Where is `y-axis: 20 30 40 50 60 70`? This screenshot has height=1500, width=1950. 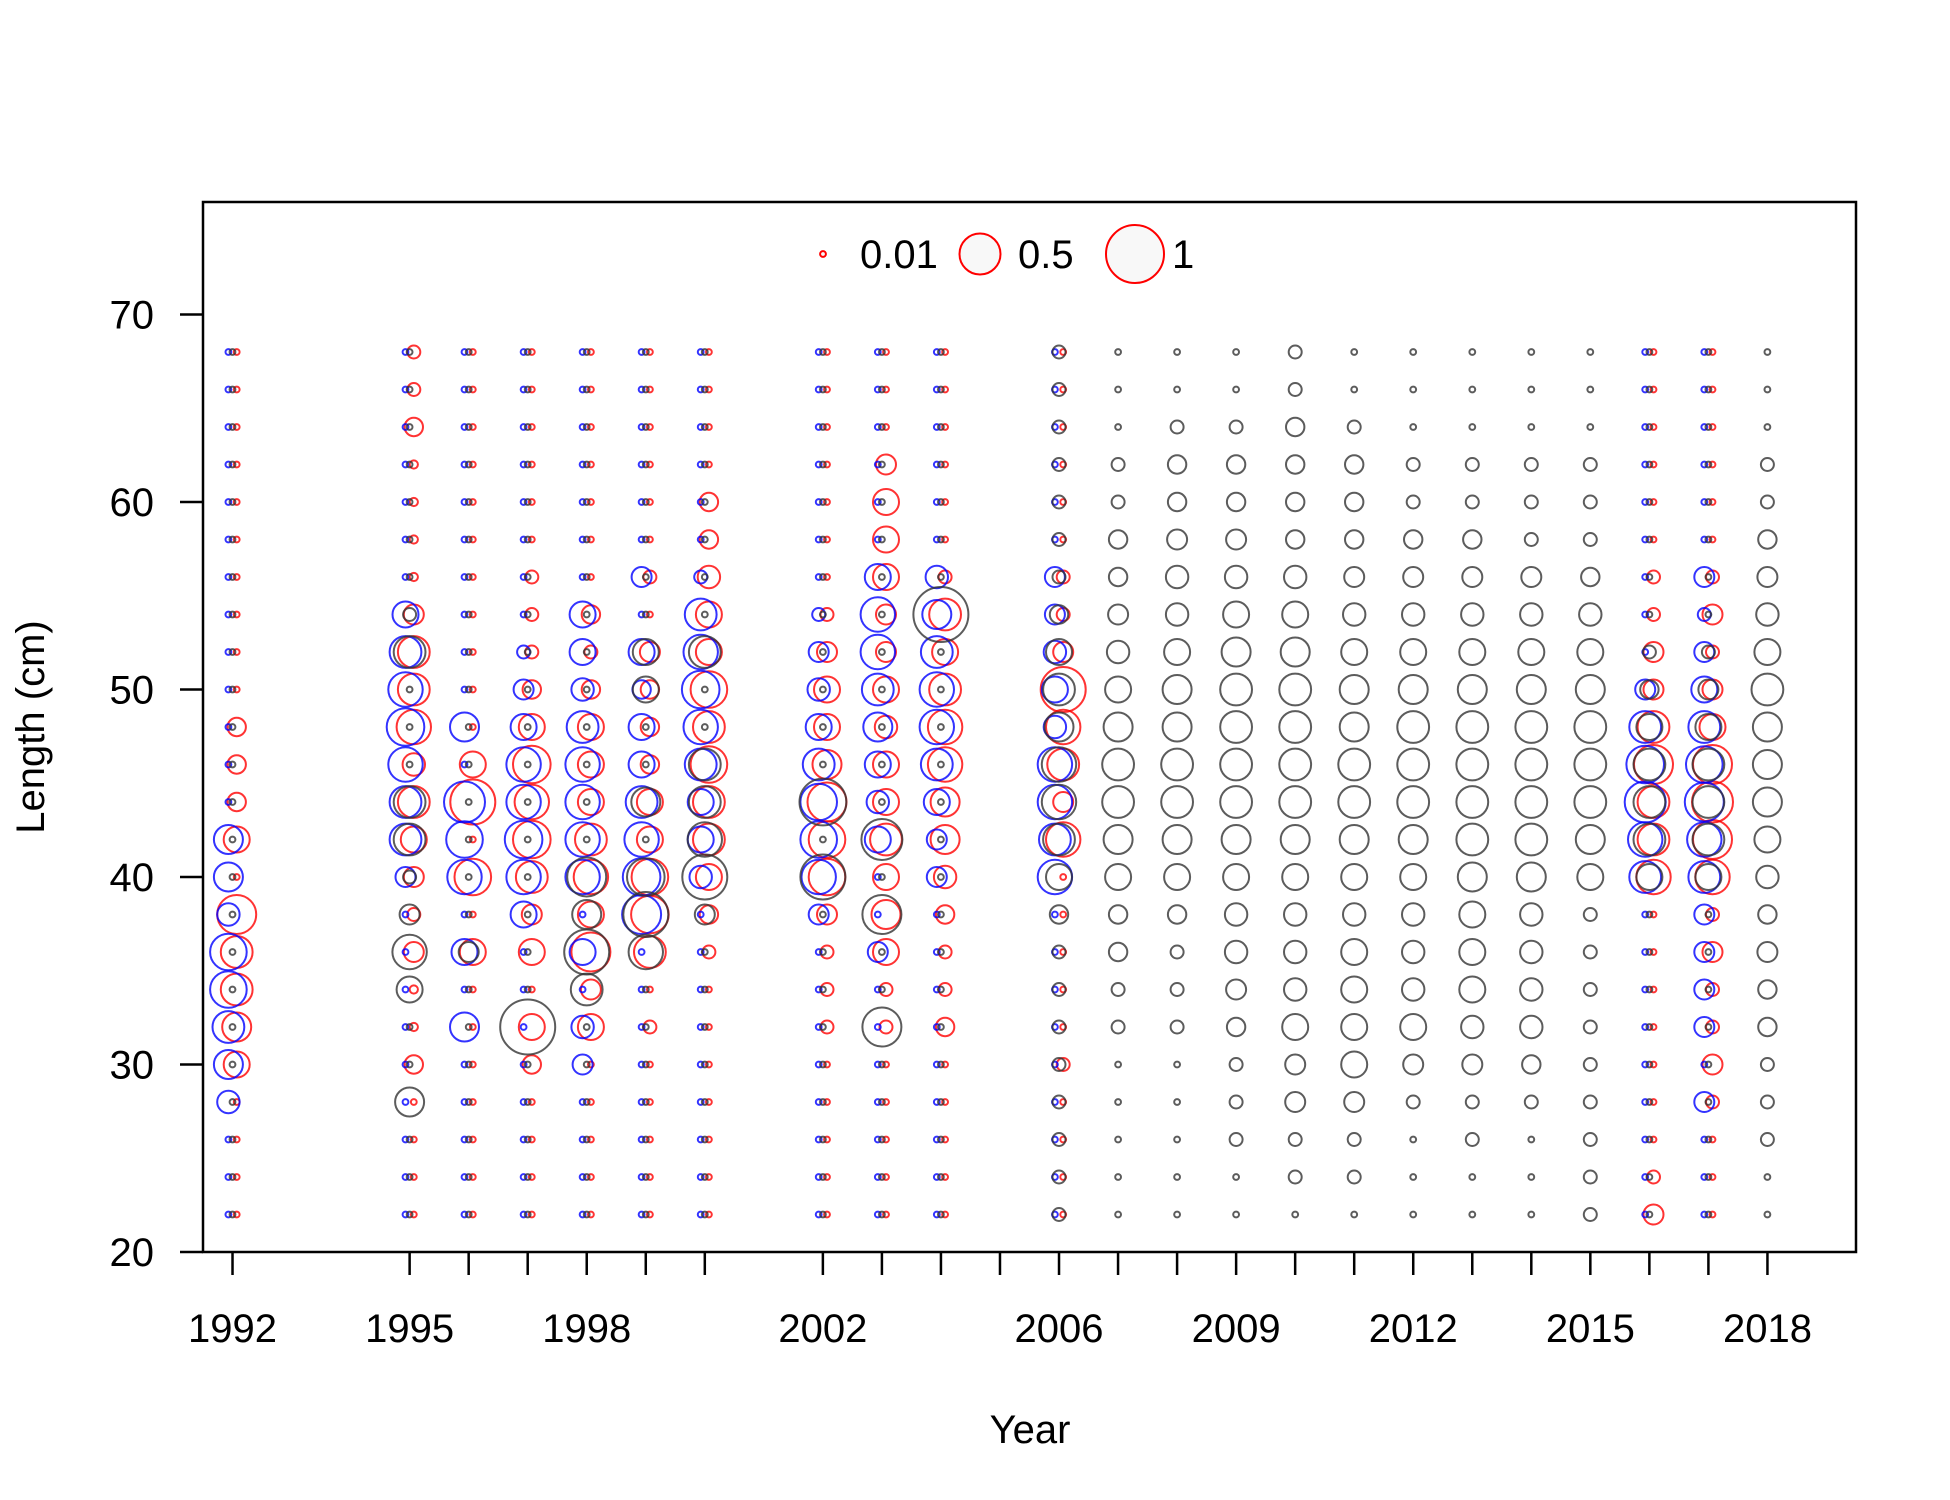 y-axis: 20 30 40 50 60 70 is located at coordinates (156, 784).